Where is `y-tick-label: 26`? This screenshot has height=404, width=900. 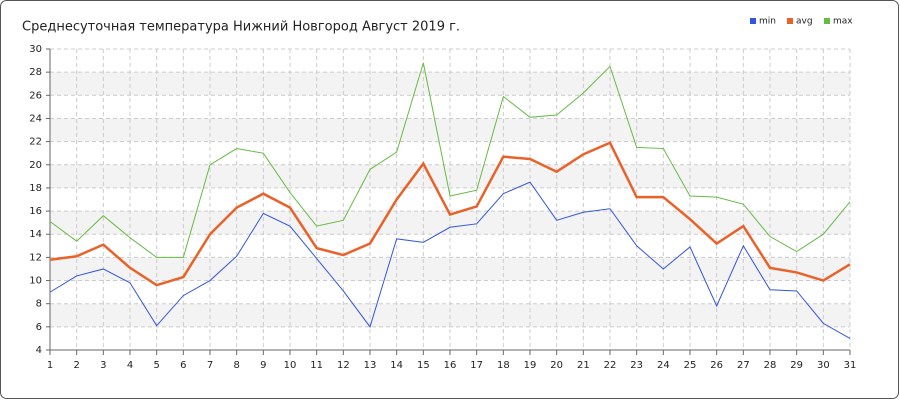 y-tick-label: 26 is located at coordinates (35, 95).